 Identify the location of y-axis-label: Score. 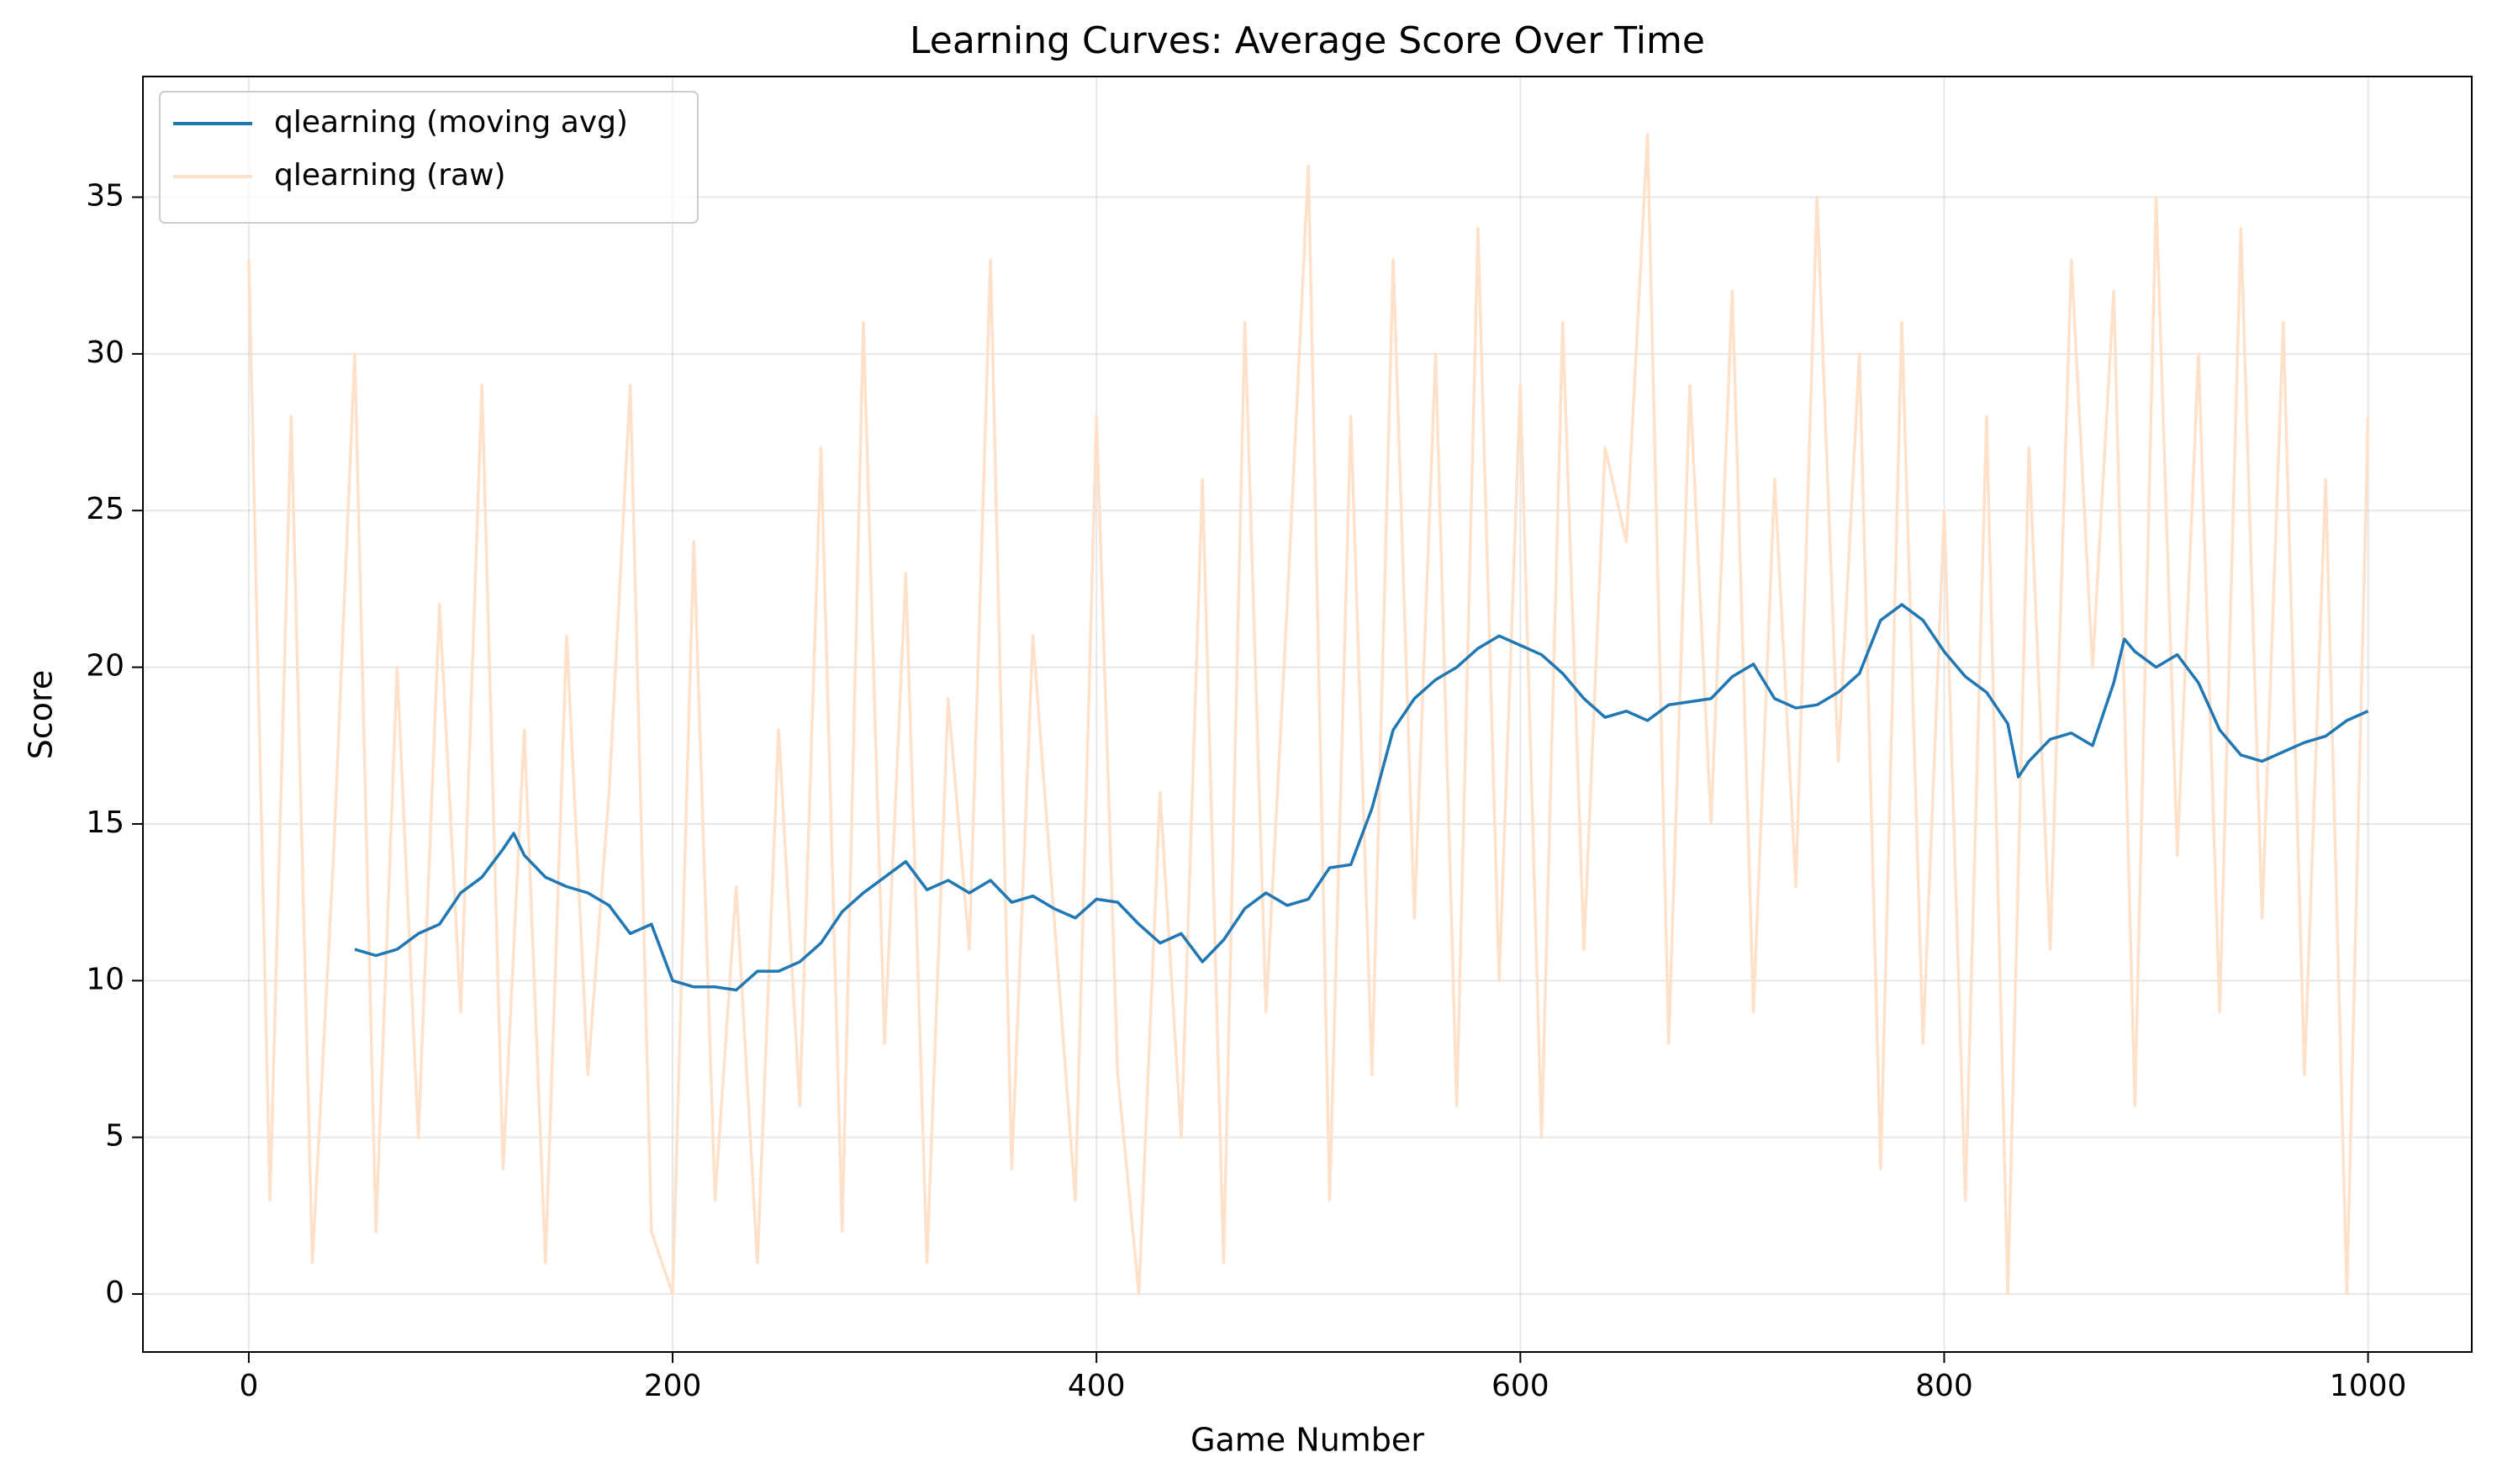
(41, 714).